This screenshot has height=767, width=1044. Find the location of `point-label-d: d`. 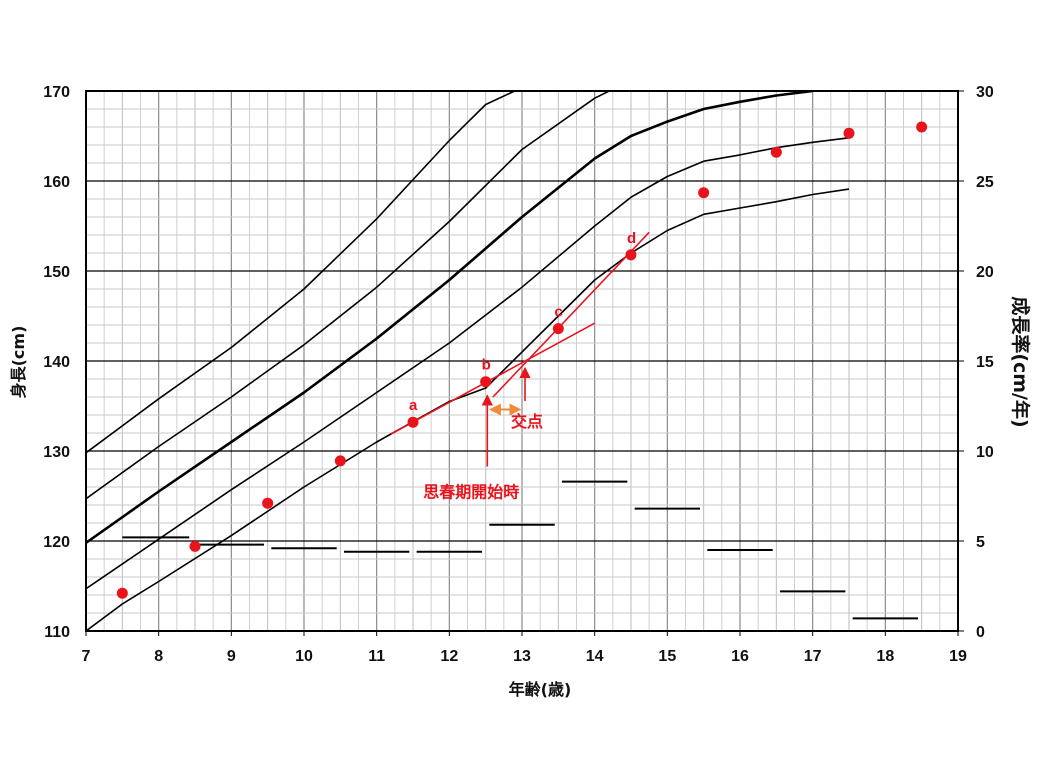

point-label-d: d is located at coordinates (631, 238).